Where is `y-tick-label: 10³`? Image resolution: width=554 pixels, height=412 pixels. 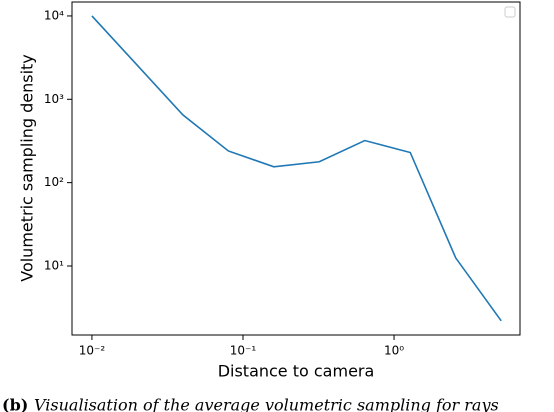 y-tick-label: 10³ is located at coordinates (54, 99).